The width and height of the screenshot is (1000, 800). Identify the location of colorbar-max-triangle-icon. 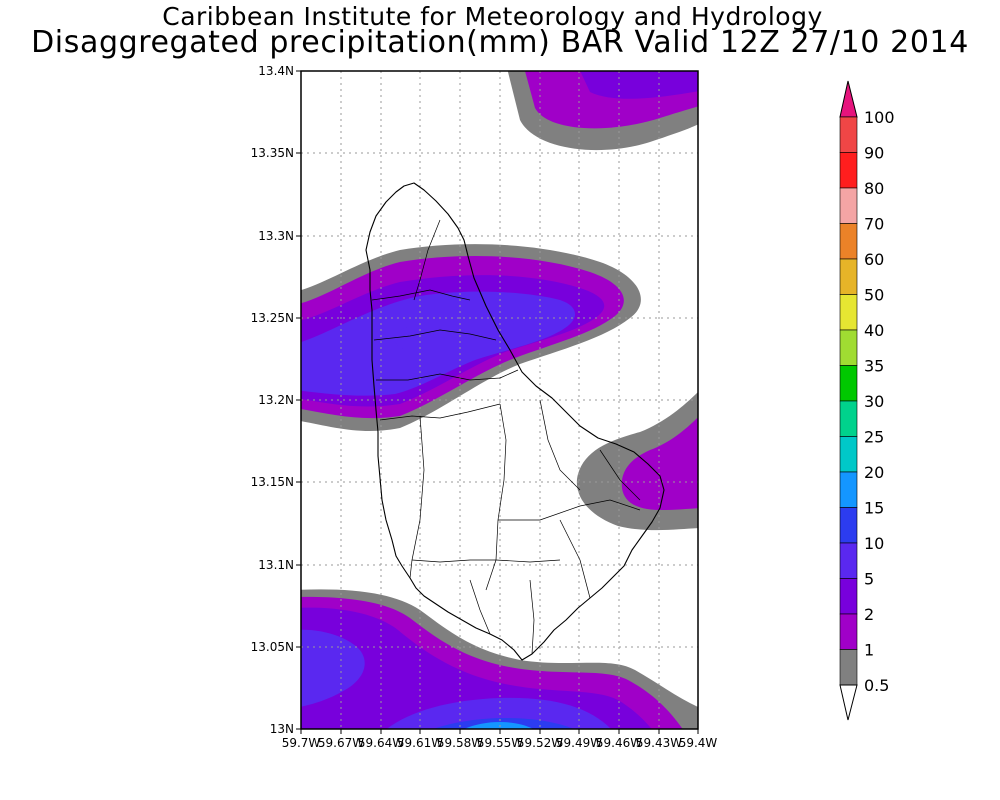
(848, 99).